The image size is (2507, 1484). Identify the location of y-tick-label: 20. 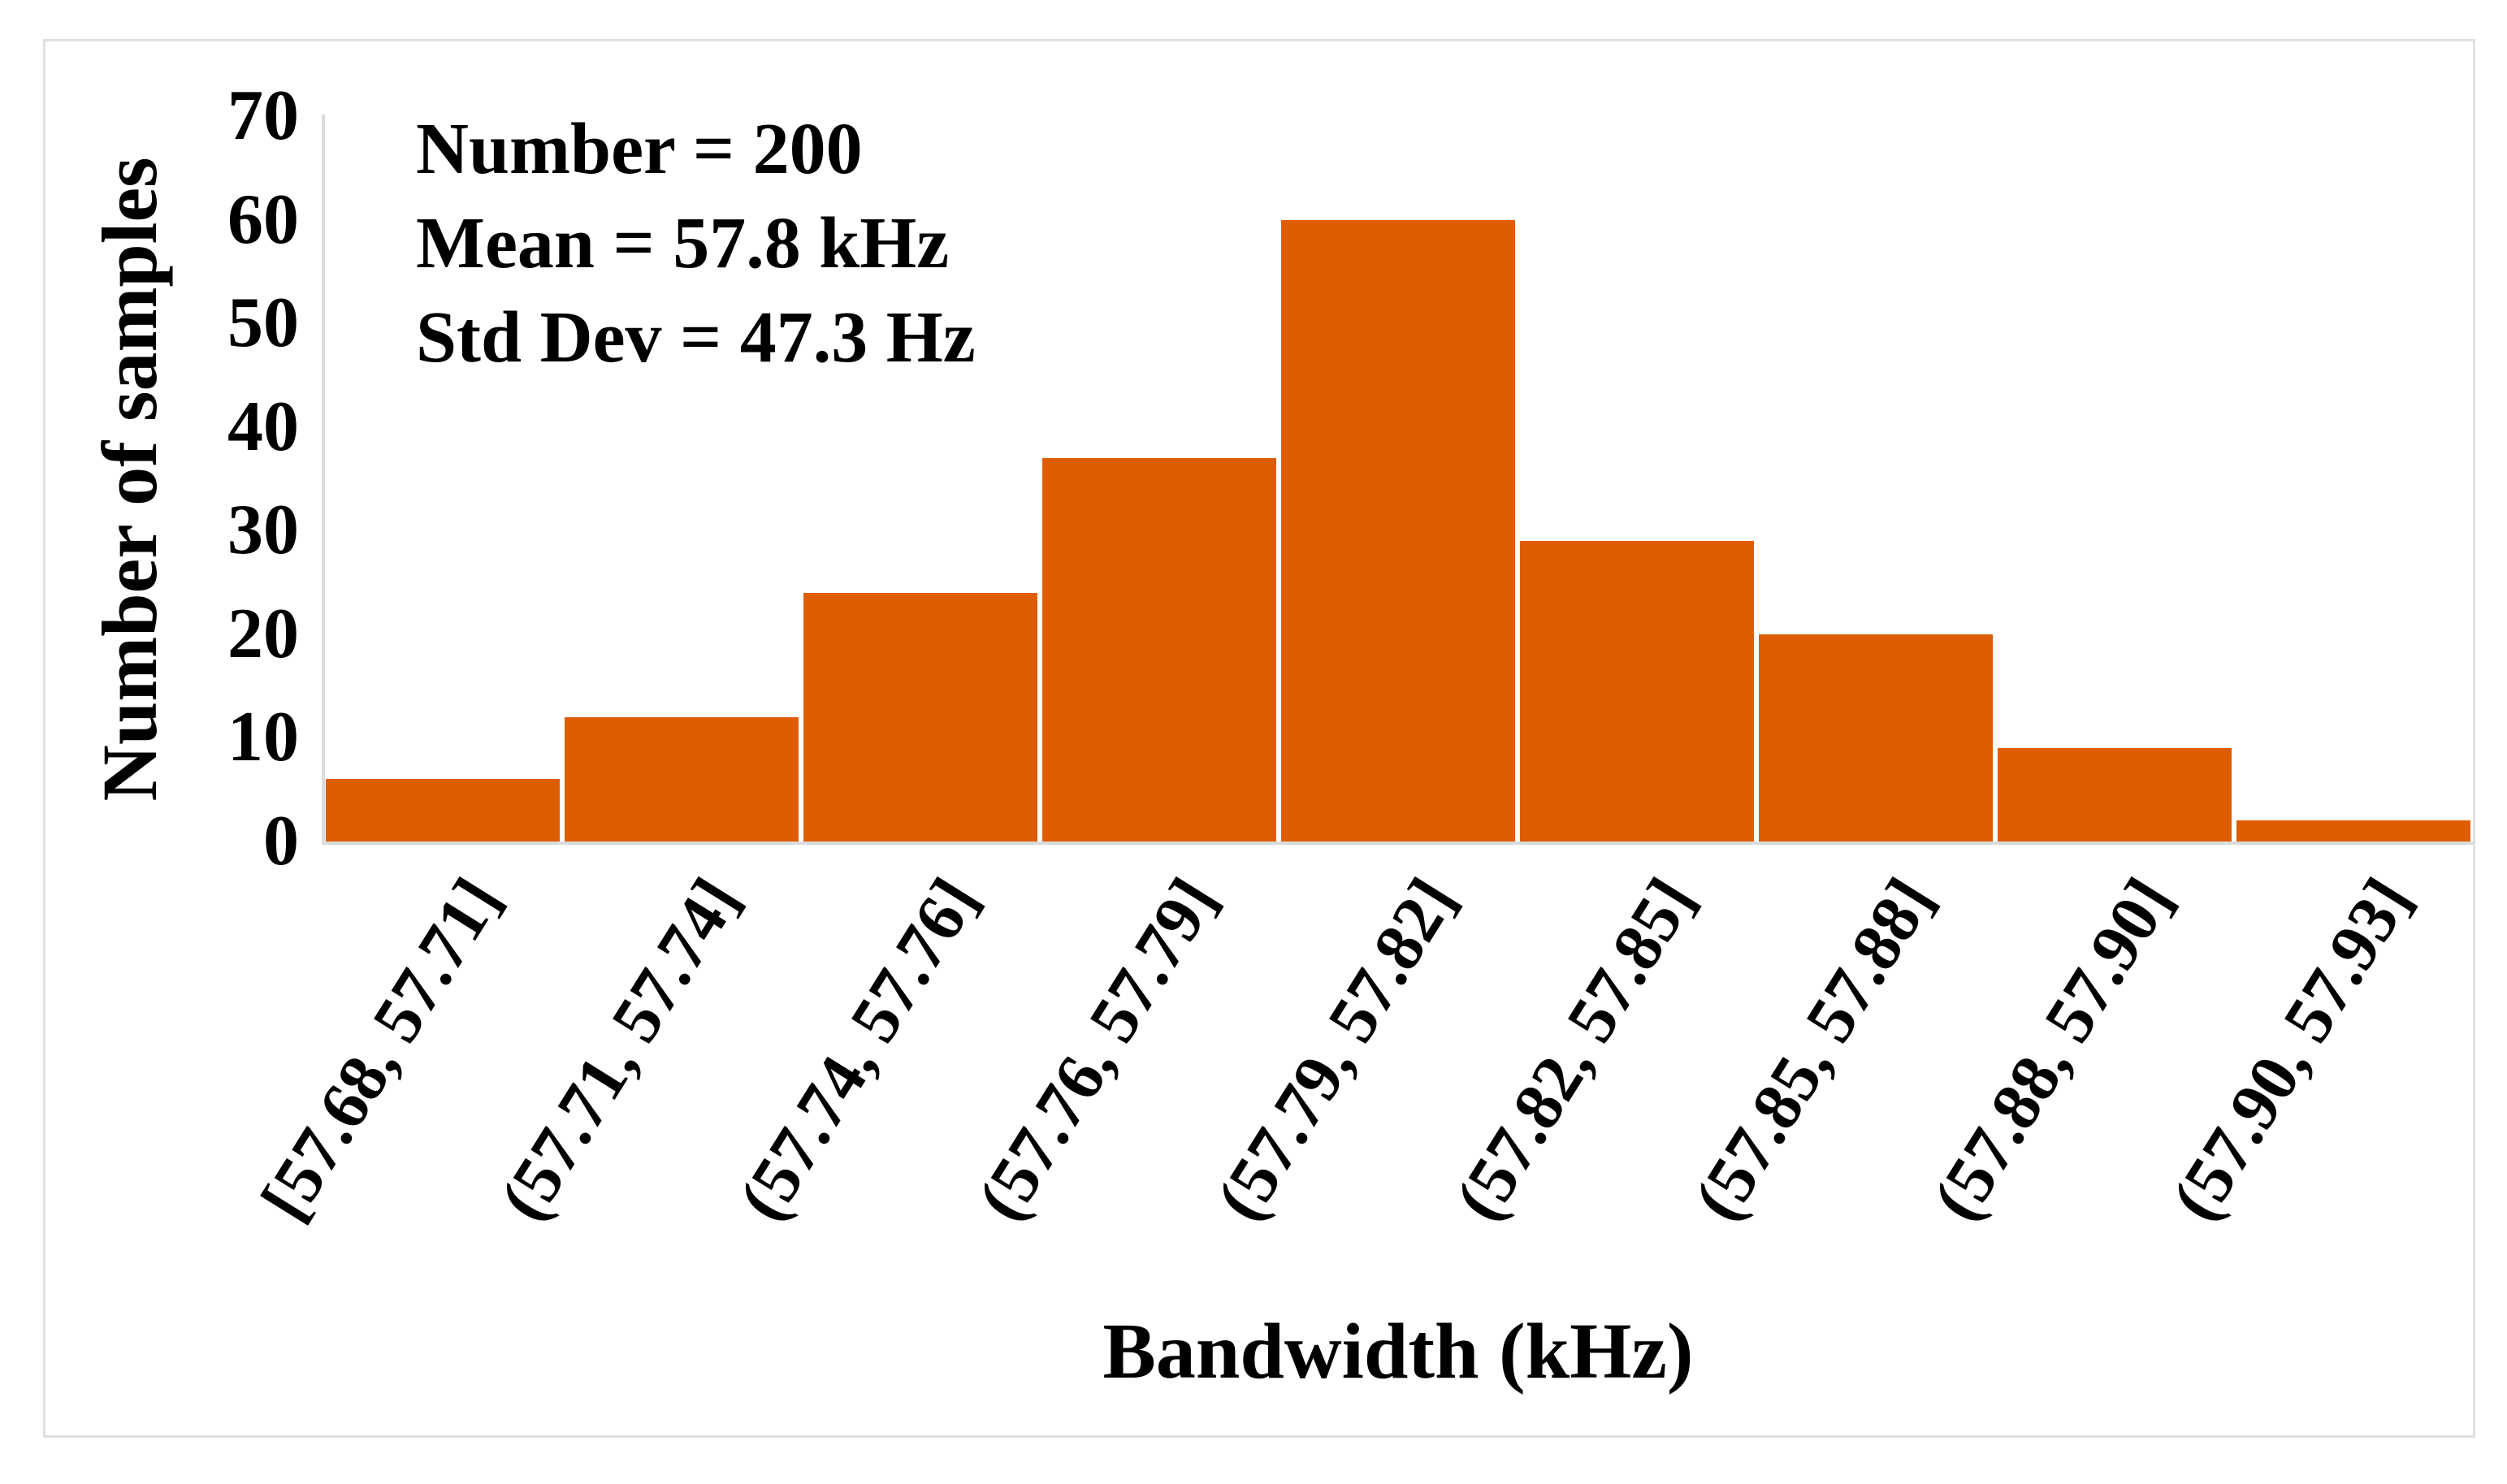
(263, 633).